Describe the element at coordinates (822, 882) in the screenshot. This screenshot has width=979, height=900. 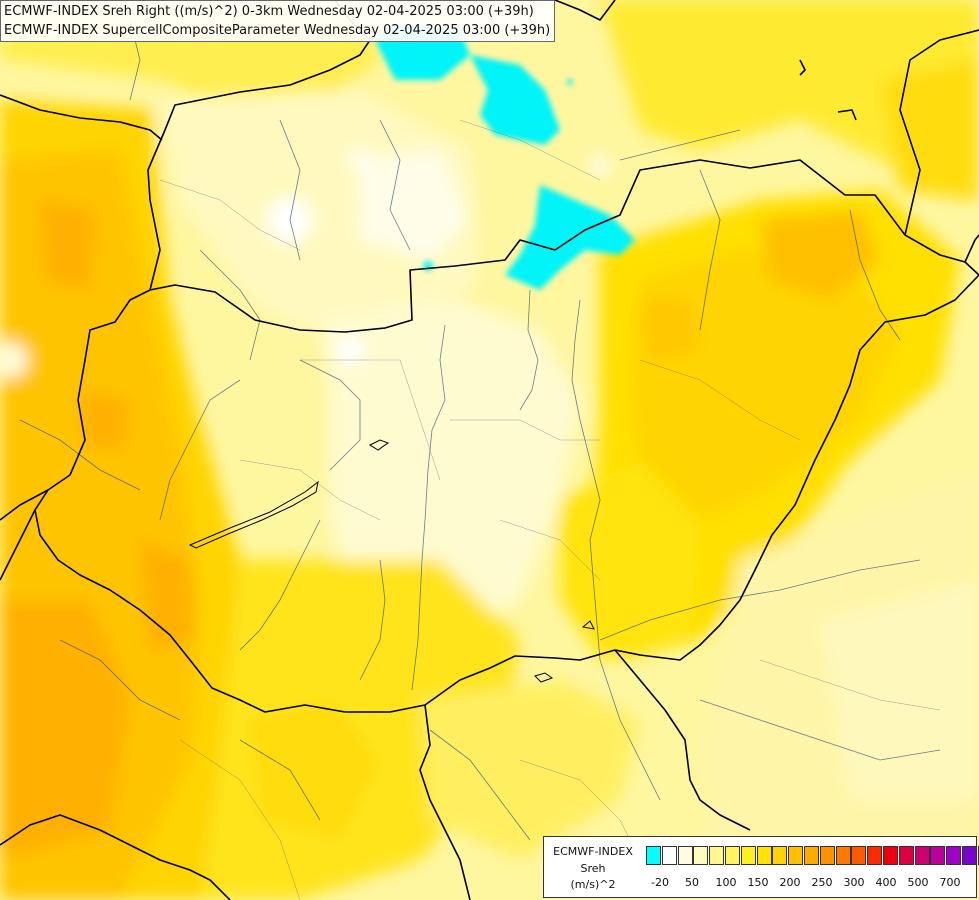
I see `legend-tick-label: 250` at that location.